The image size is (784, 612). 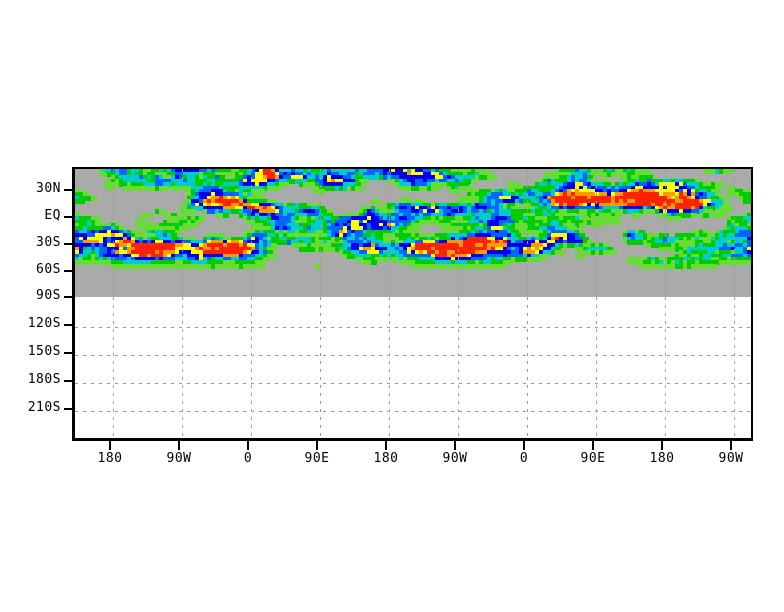 I want to click on x-tick-label-9: 90W, so click(x=731, y=458).